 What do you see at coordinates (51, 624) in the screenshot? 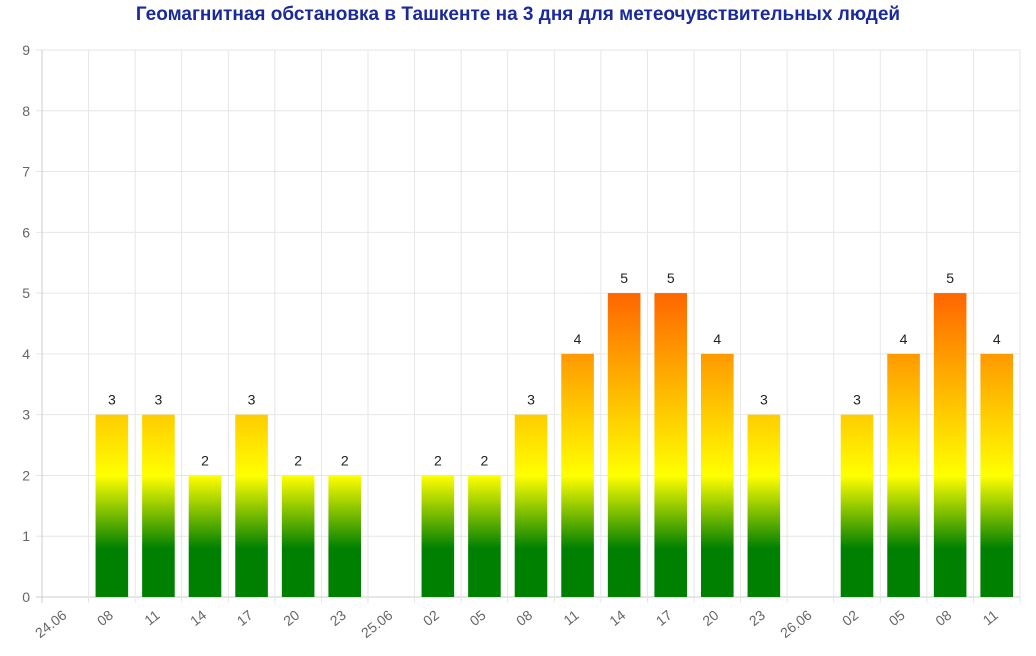
I see `x-tick-label: 24.06` at bounding box center [51, 624].